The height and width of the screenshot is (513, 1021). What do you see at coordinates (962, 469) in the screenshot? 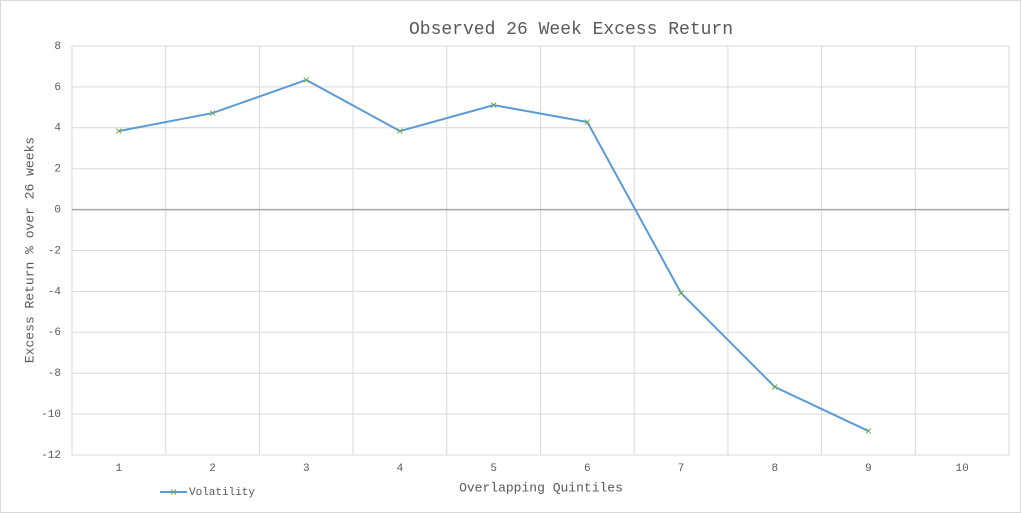
I see `x-tick-label: 10` at bounding box center [962, 469].